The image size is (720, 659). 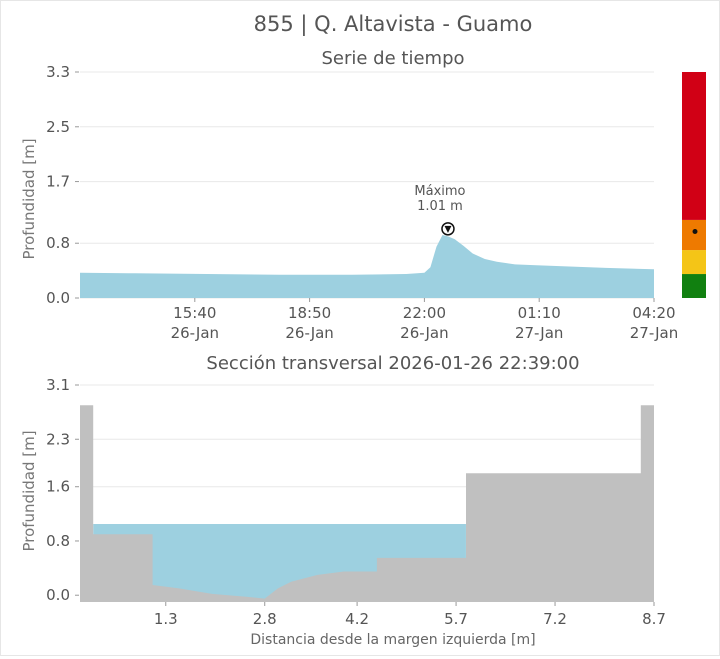 I want to click on x-tick-label: 5.7, so click(x=456, y=619).